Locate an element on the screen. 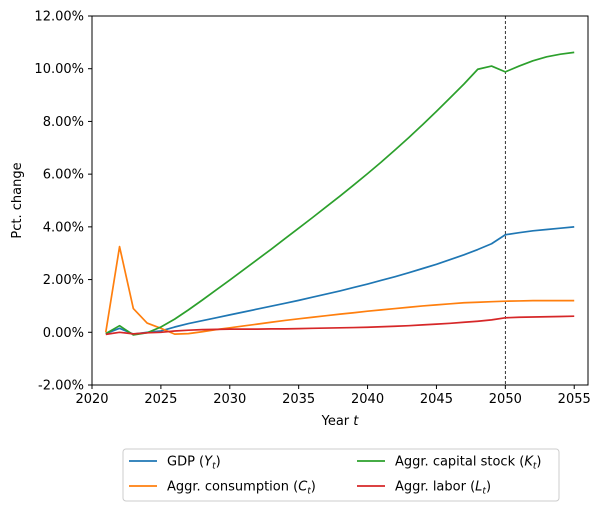  x-tick-label: 2040 is located at coordinates (367, 399).